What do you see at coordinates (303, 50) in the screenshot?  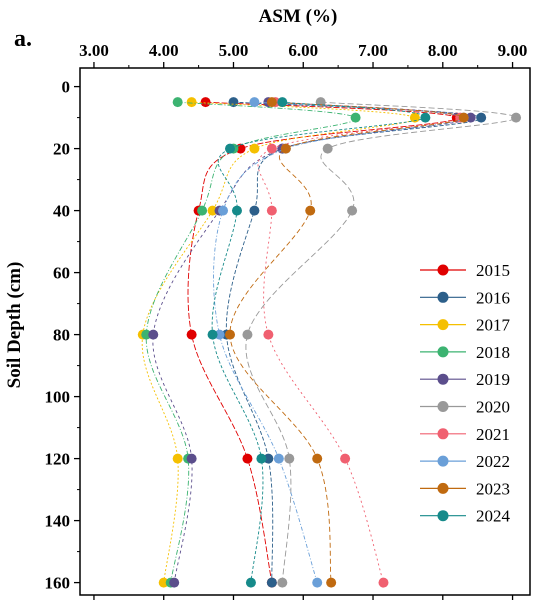 I see `x-tick-label: 6.00` at bounding box center [303, 50].